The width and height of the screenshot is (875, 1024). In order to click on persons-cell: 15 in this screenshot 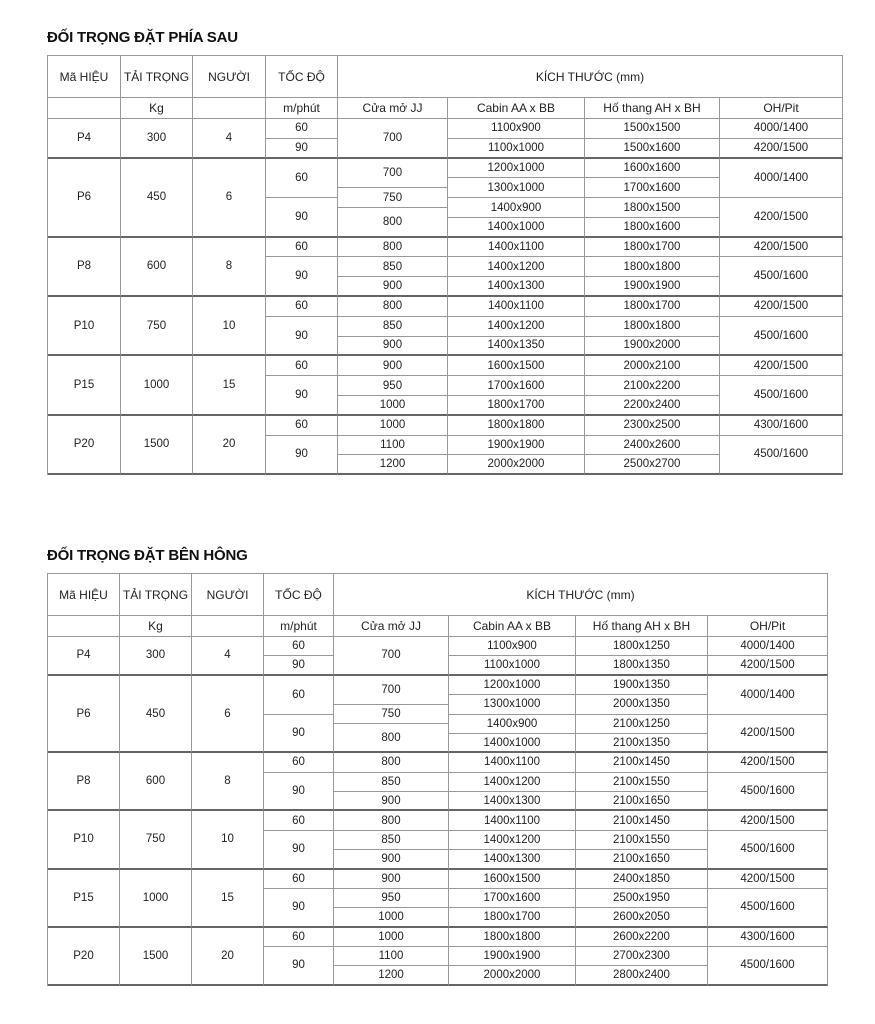, I will do `click(229, 386)`.